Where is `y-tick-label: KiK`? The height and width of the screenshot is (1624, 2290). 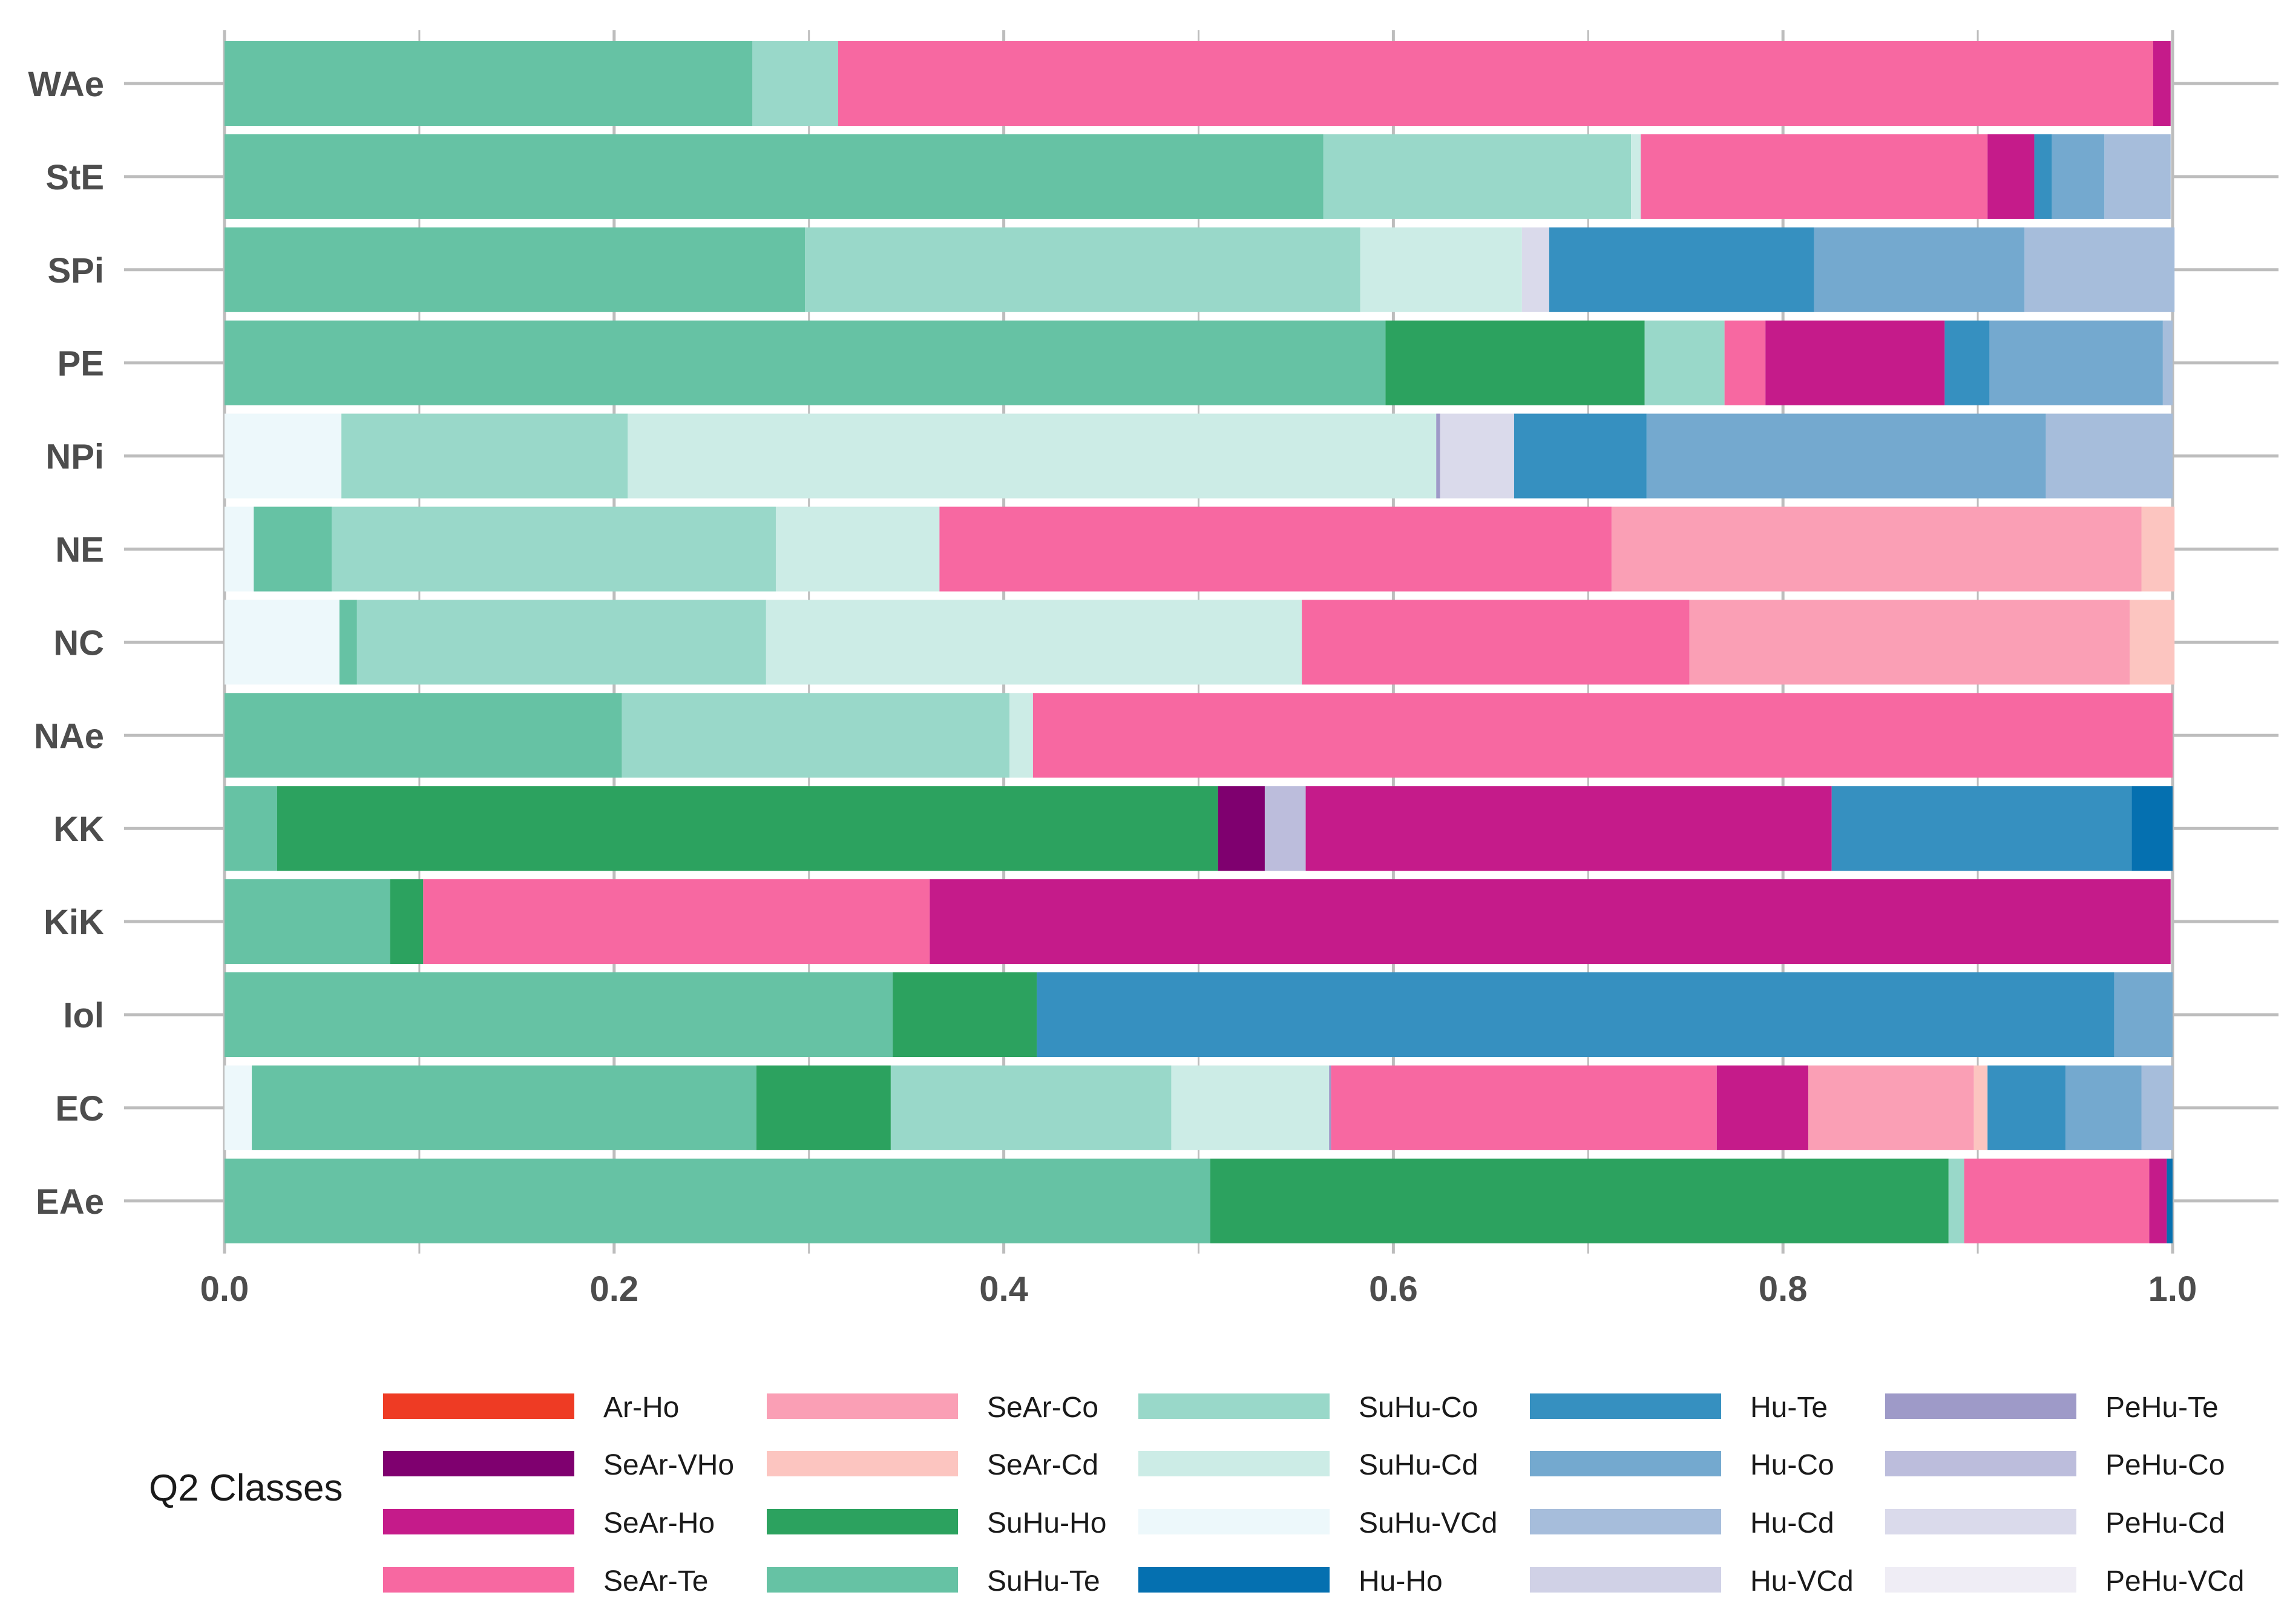 y-tick-label: KiK is located at coordinates (74, 922).